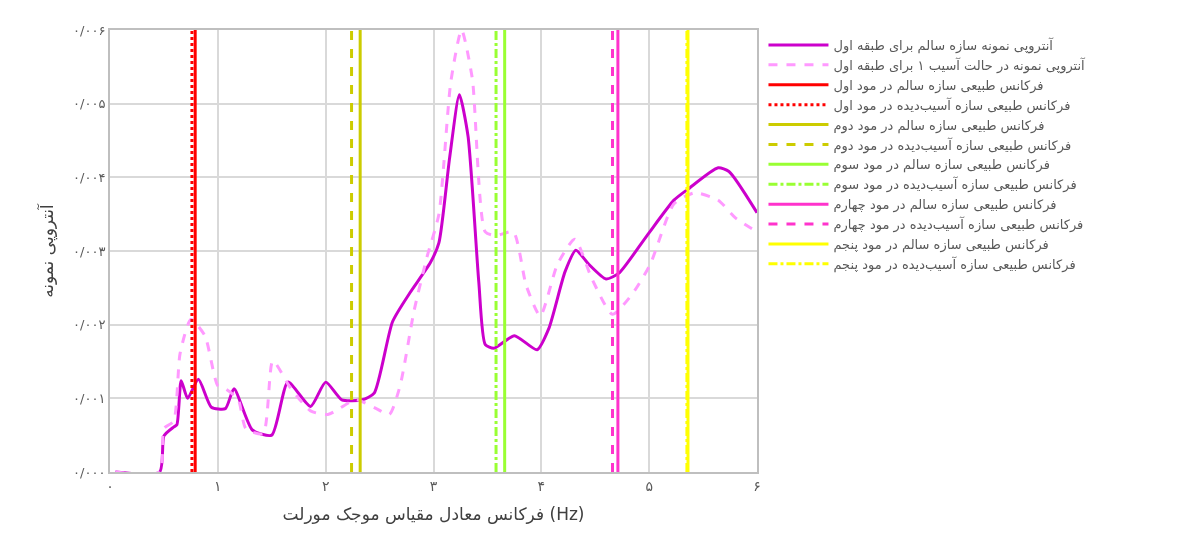 The height and width of the screenshot is (542, 1177). Describe the element at coordinates (433, 485) in the screenshot. I see `x-tick-label: ۳` at that location.